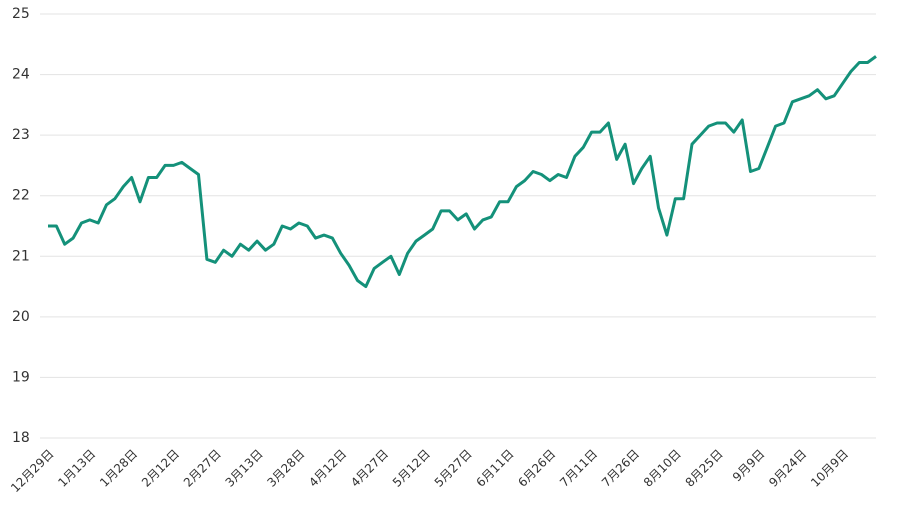  What do you see at coordinates (495, 468) in the screenshot?
I see `x-tick-label: 6月11日` at bounding box center [495, 468].